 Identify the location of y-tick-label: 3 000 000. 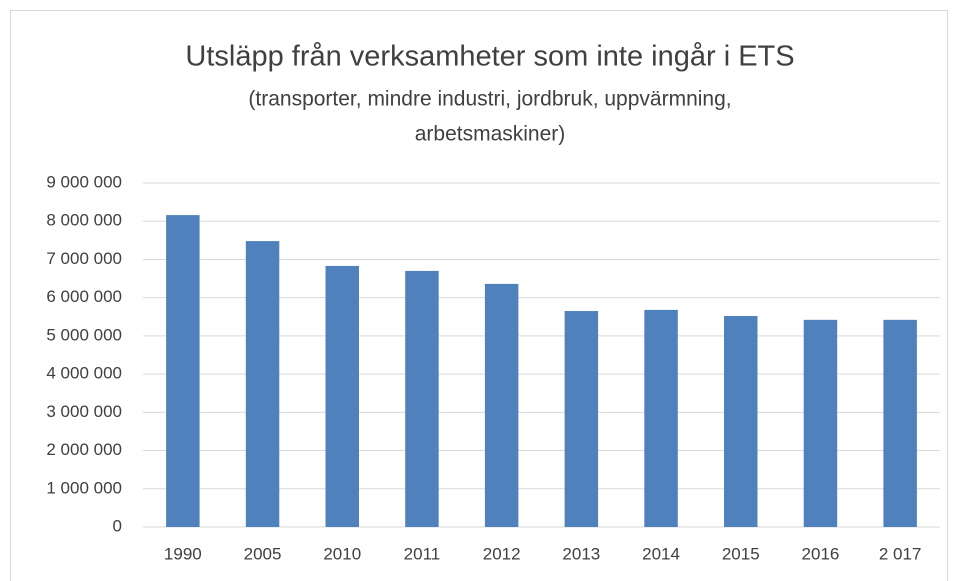
(84, 411).